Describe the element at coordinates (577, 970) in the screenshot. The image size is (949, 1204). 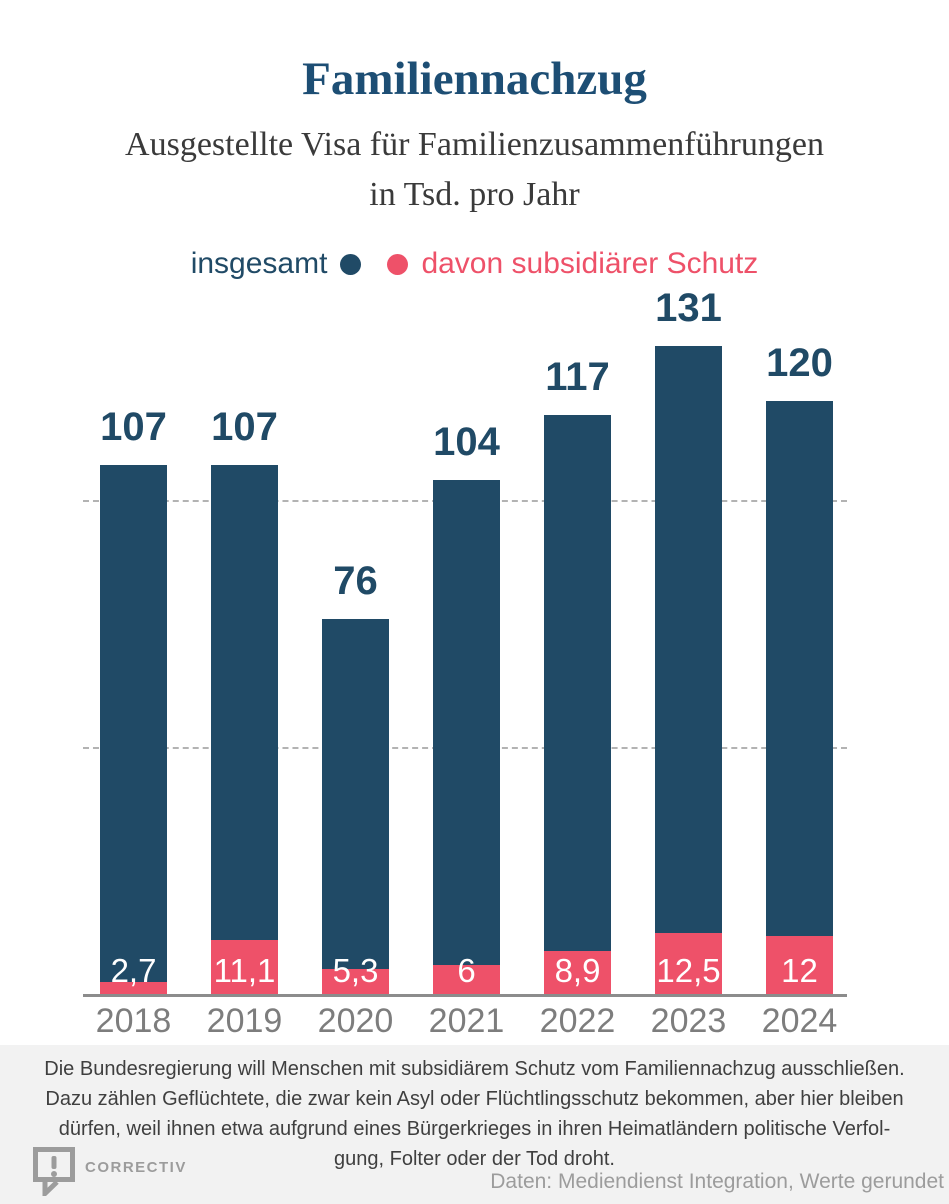
I see `bar-subsidiary-label: 8,9` at that location.